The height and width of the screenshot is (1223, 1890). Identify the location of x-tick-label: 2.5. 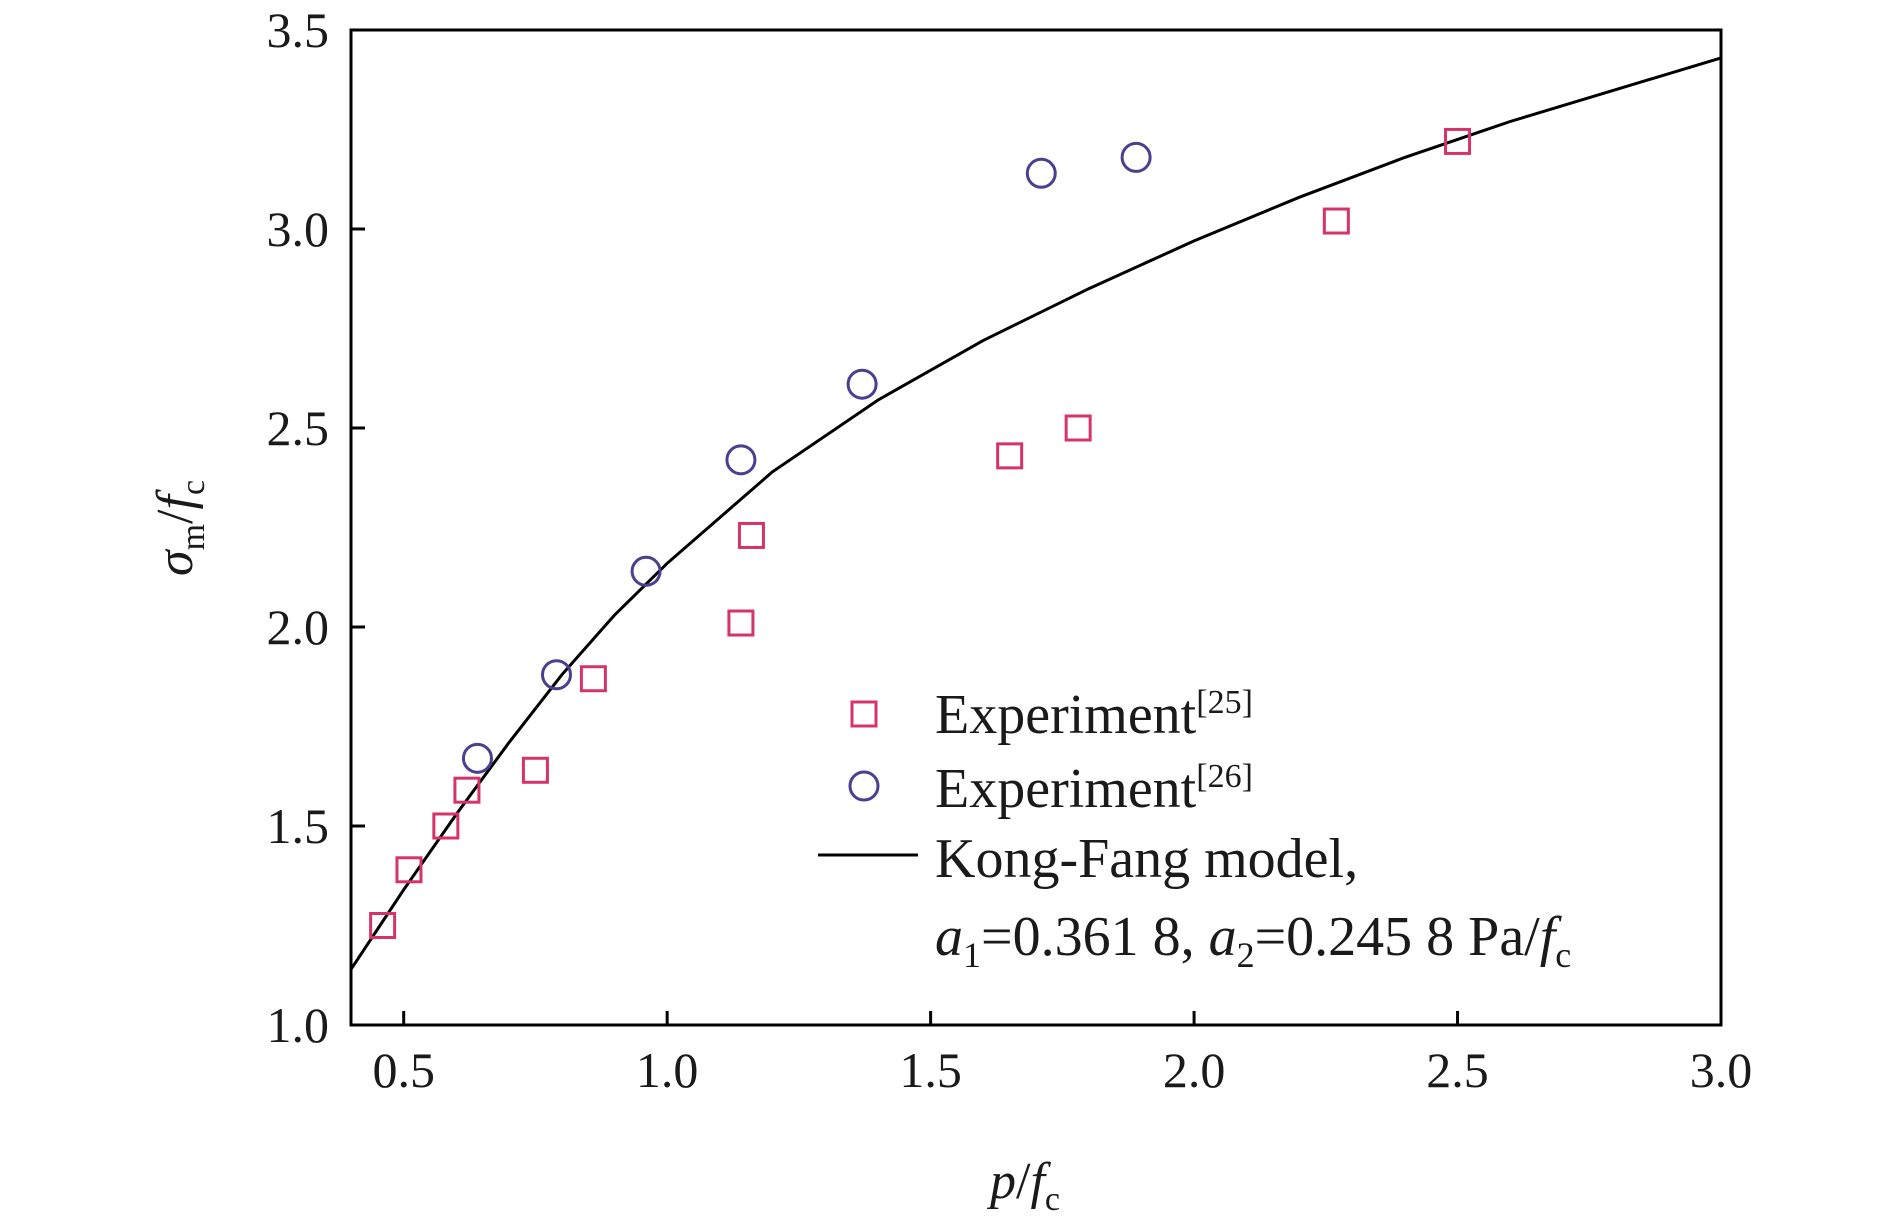
(1457, 1070).